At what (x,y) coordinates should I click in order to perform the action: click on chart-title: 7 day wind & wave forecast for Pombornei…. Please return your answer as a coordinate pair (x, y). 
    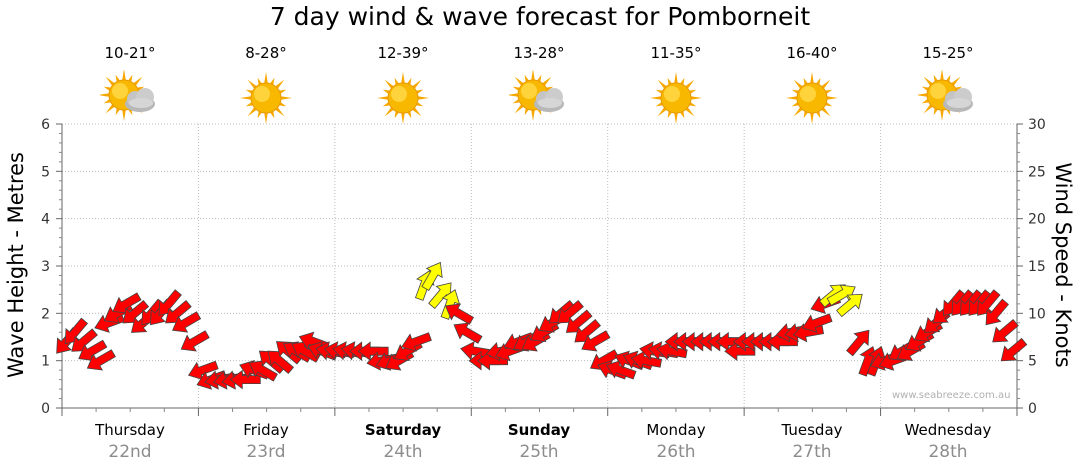
    Looking at the image, I should click on (540, 16).